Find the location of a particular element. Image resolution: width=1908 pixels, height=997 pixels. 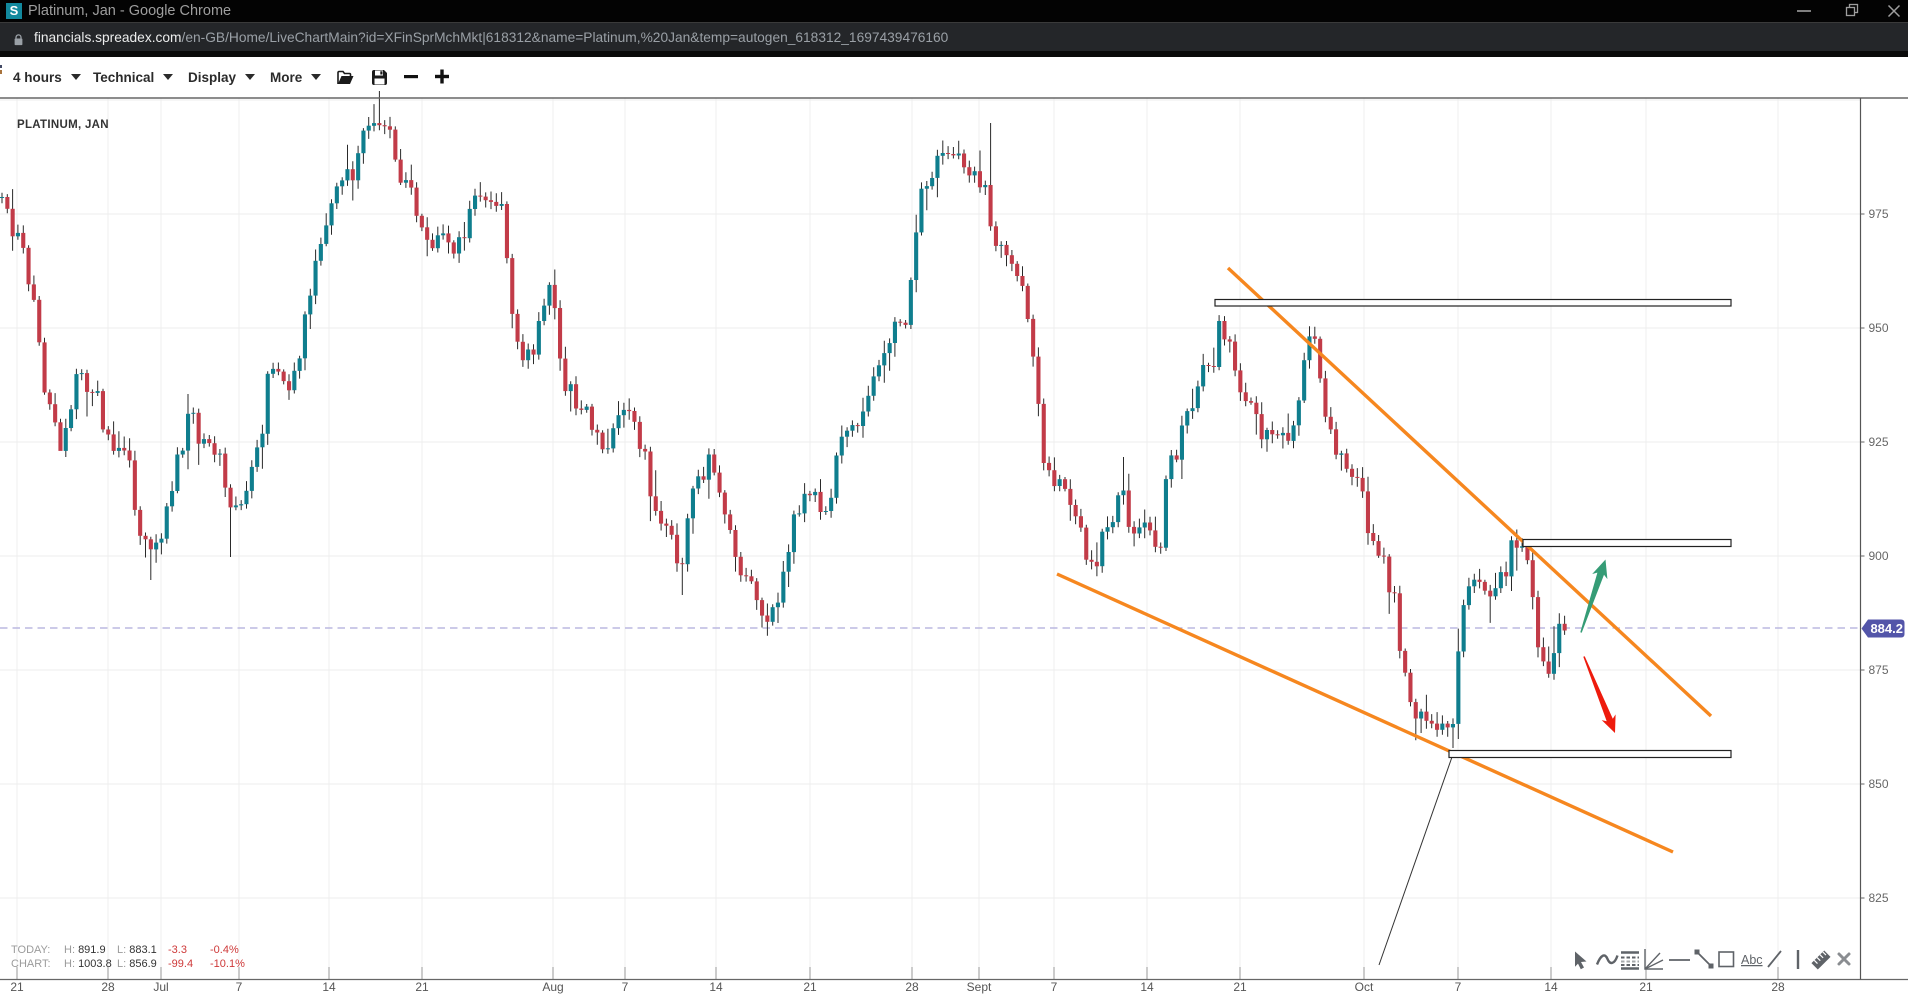

svg-text: 850 is located at coordinates (1879, 784).